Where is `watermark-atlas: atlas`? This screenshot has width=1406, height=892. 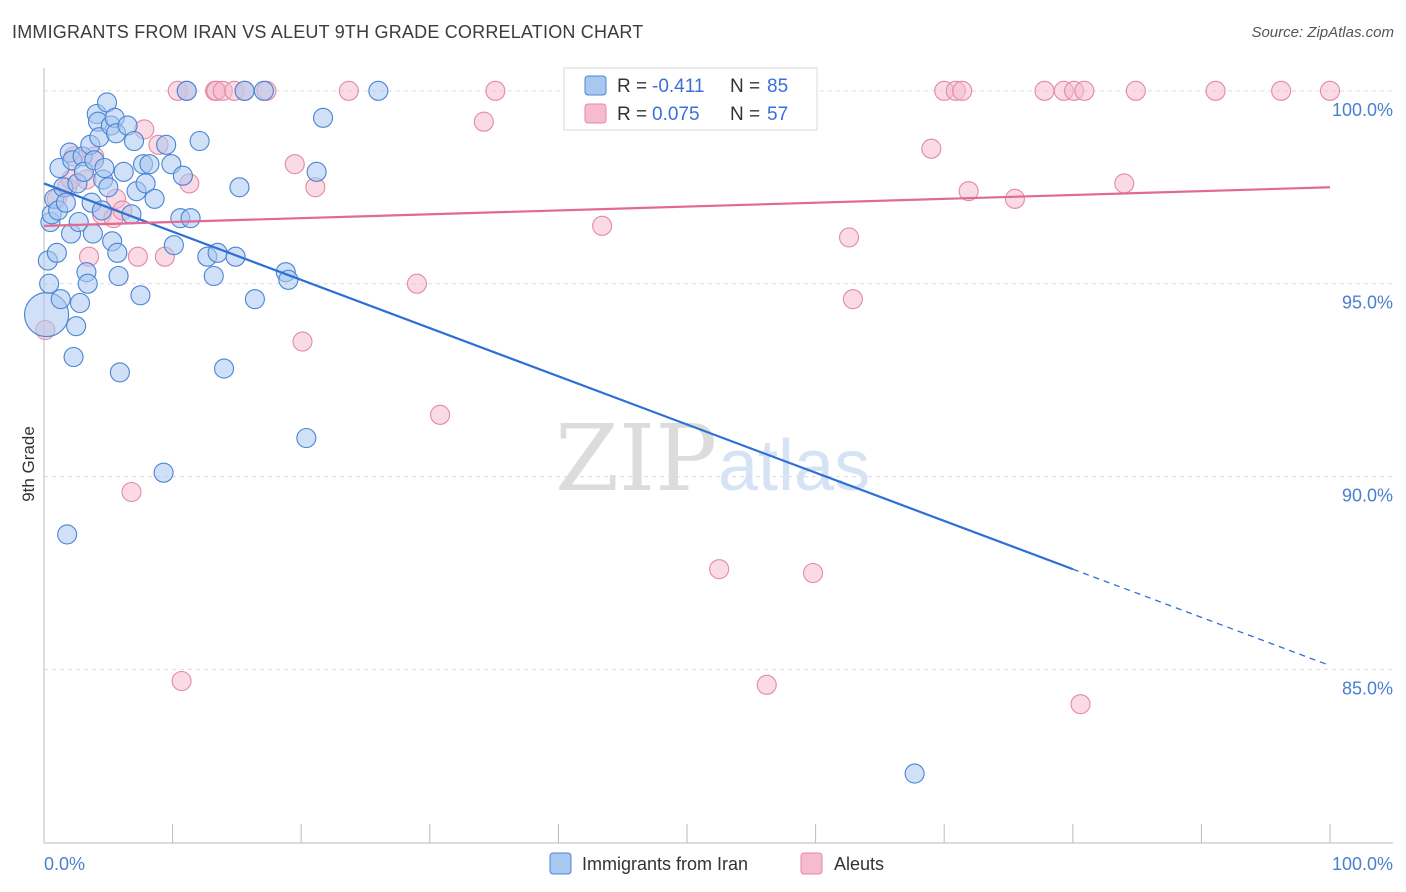
watermark-atlas: atlas is located at coordinates (794, 466).